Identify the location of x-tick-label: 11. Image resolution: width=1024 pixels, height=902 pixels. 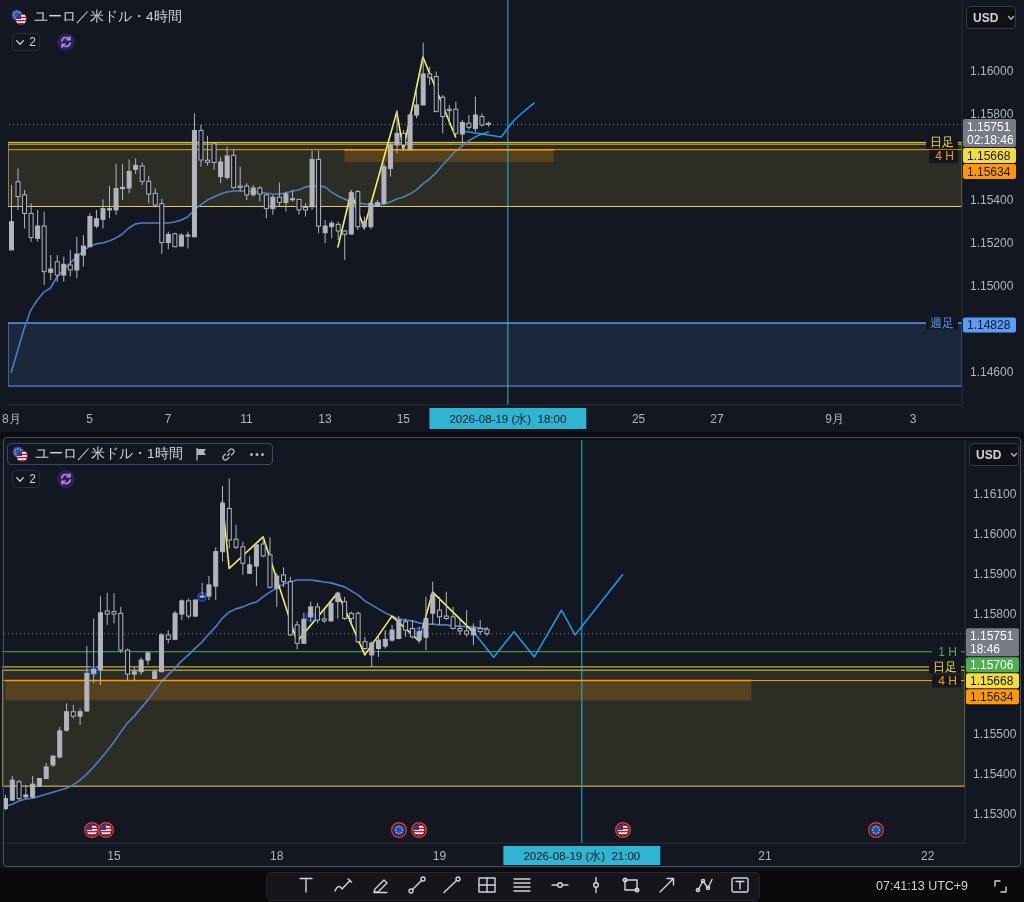
(247, 418).